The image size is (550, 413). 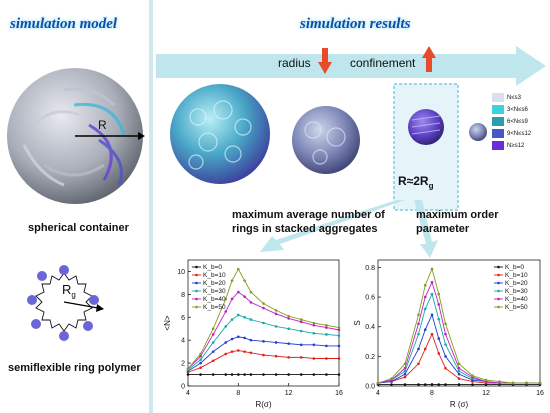 I want to click on connector-arrows, so click(x=349, y=229).